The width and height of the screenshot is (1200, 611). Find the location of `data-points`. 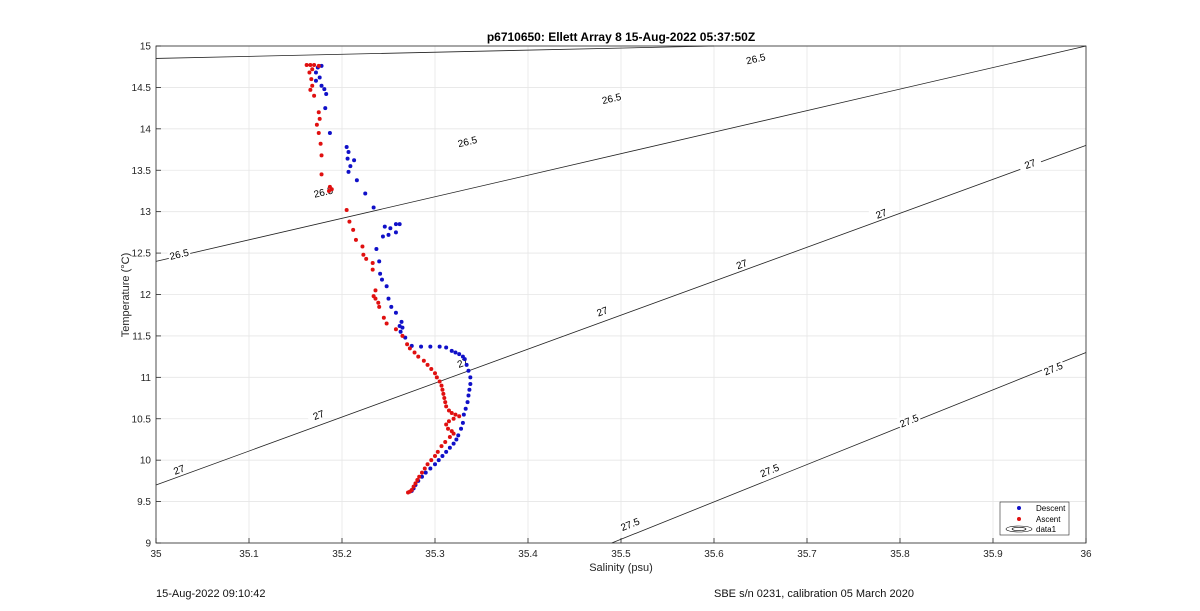

data-points is located at coordinates (388, 279).